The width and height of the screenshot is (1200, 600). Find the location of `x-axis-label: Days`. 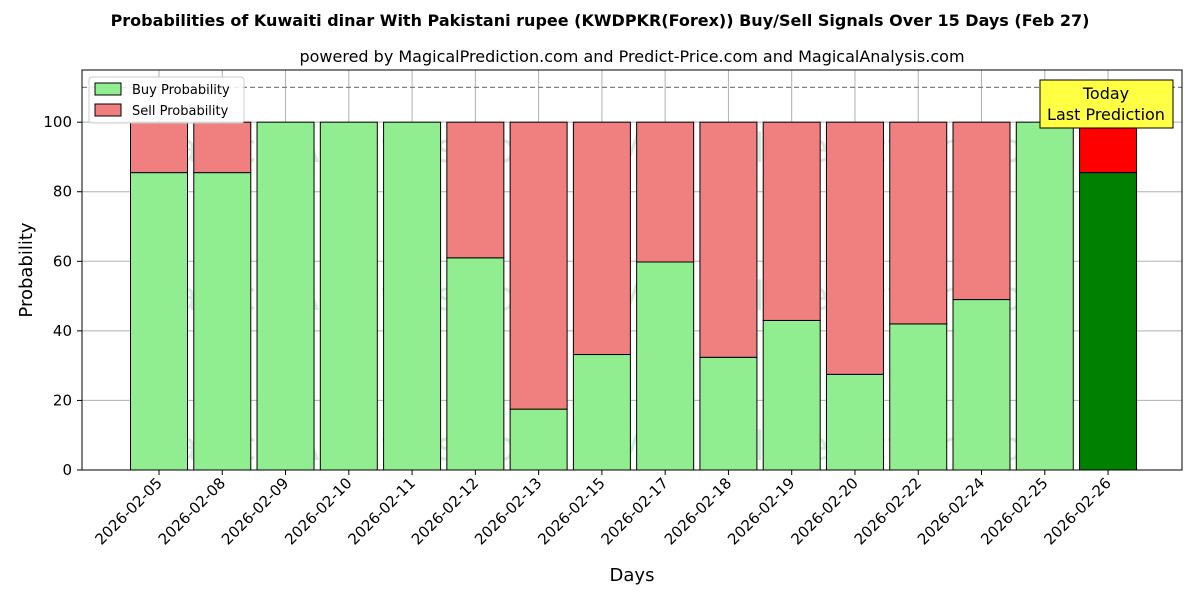

x-axis-label: Days is located at coordinates (632, 575).